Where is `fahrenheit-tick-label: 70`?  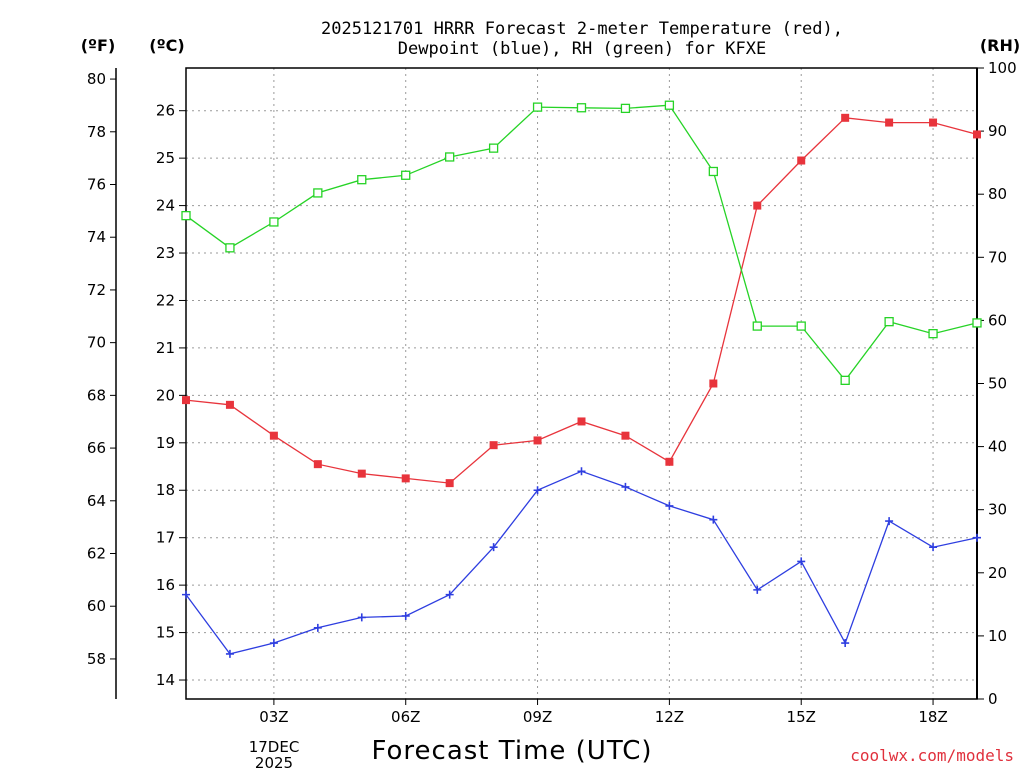
fahrenheit-tick-label: 70 is located at coordinates (96, 343).